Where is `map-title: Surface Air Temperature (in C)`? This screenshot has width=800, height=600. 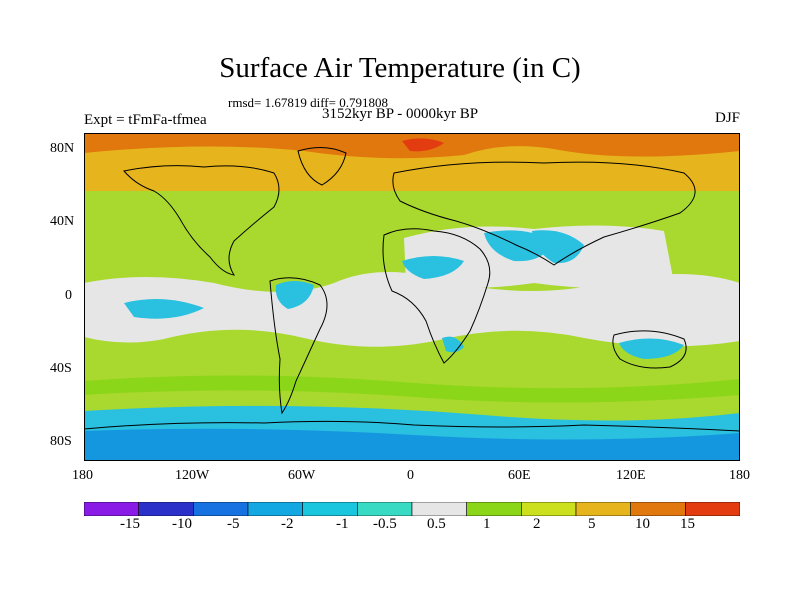
map-title: Surface Air Temperature (in C) is located at coordinates (400, 68).